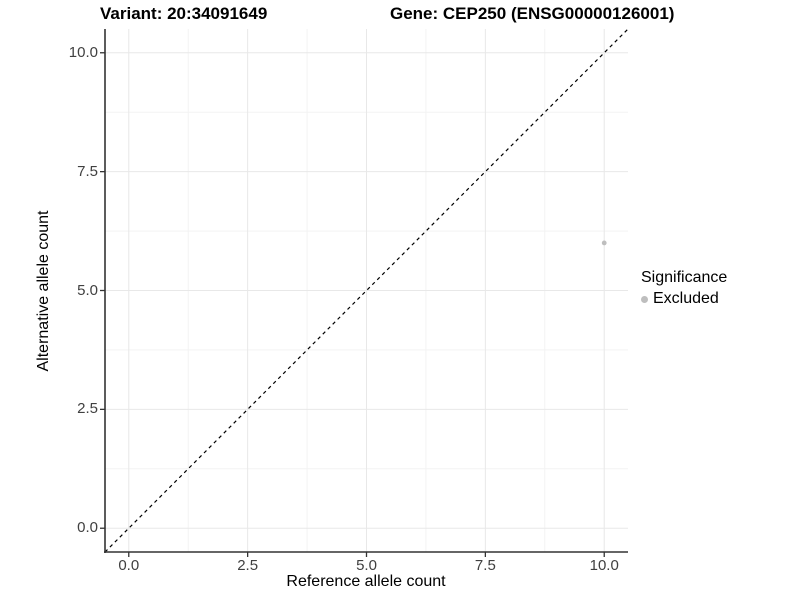  Describe the element at coordinates (644, 299) in the screenshot. I see `legend-key-dot-icon` at that location.